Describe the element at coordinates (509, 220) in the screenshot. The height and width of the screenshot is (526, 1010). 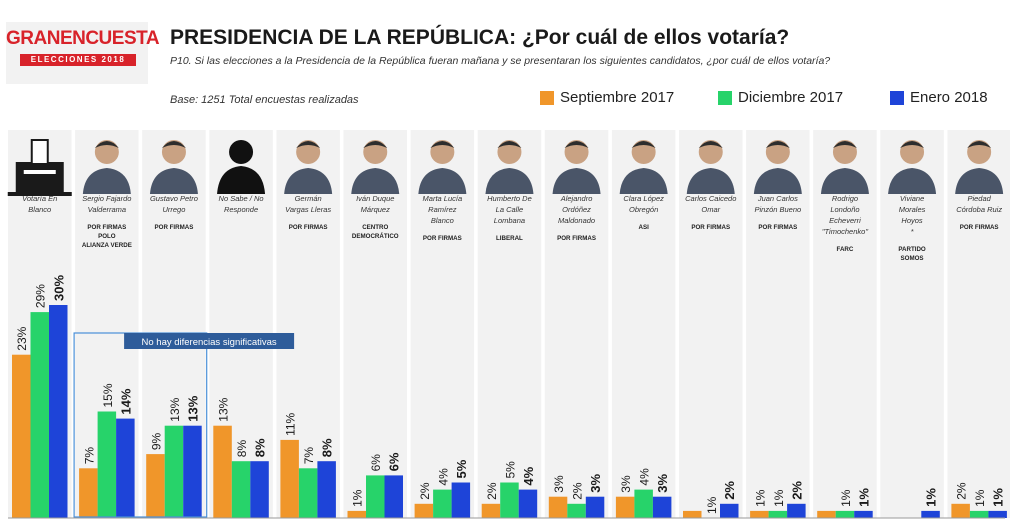
I see `candidate-name-line: Lombana` at that location.